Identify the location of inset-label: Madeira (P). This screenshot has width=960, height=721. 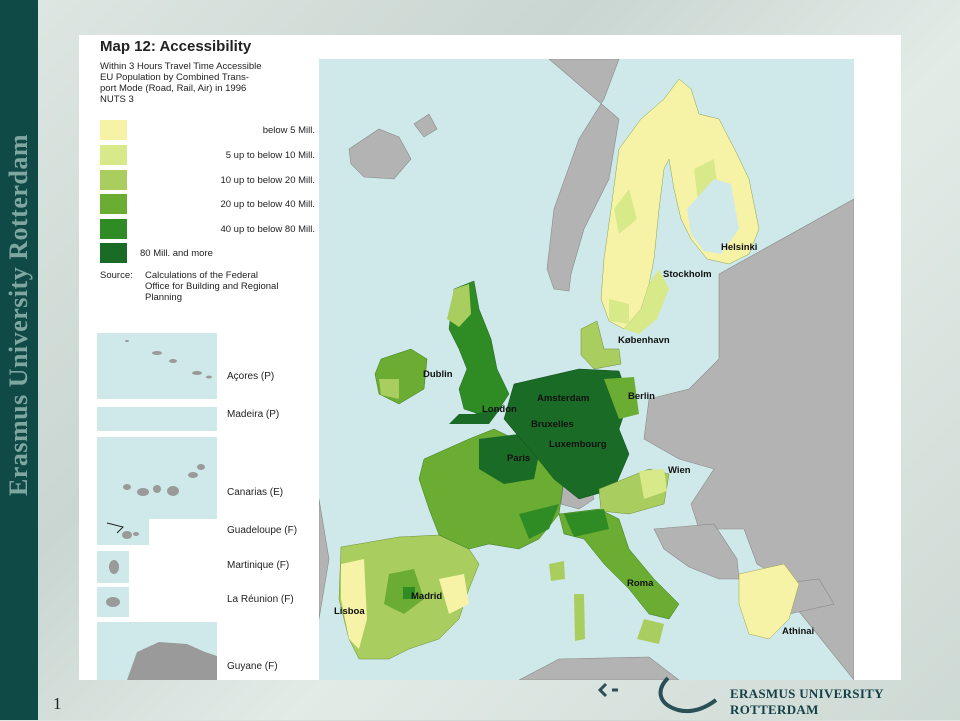
(253, 414).